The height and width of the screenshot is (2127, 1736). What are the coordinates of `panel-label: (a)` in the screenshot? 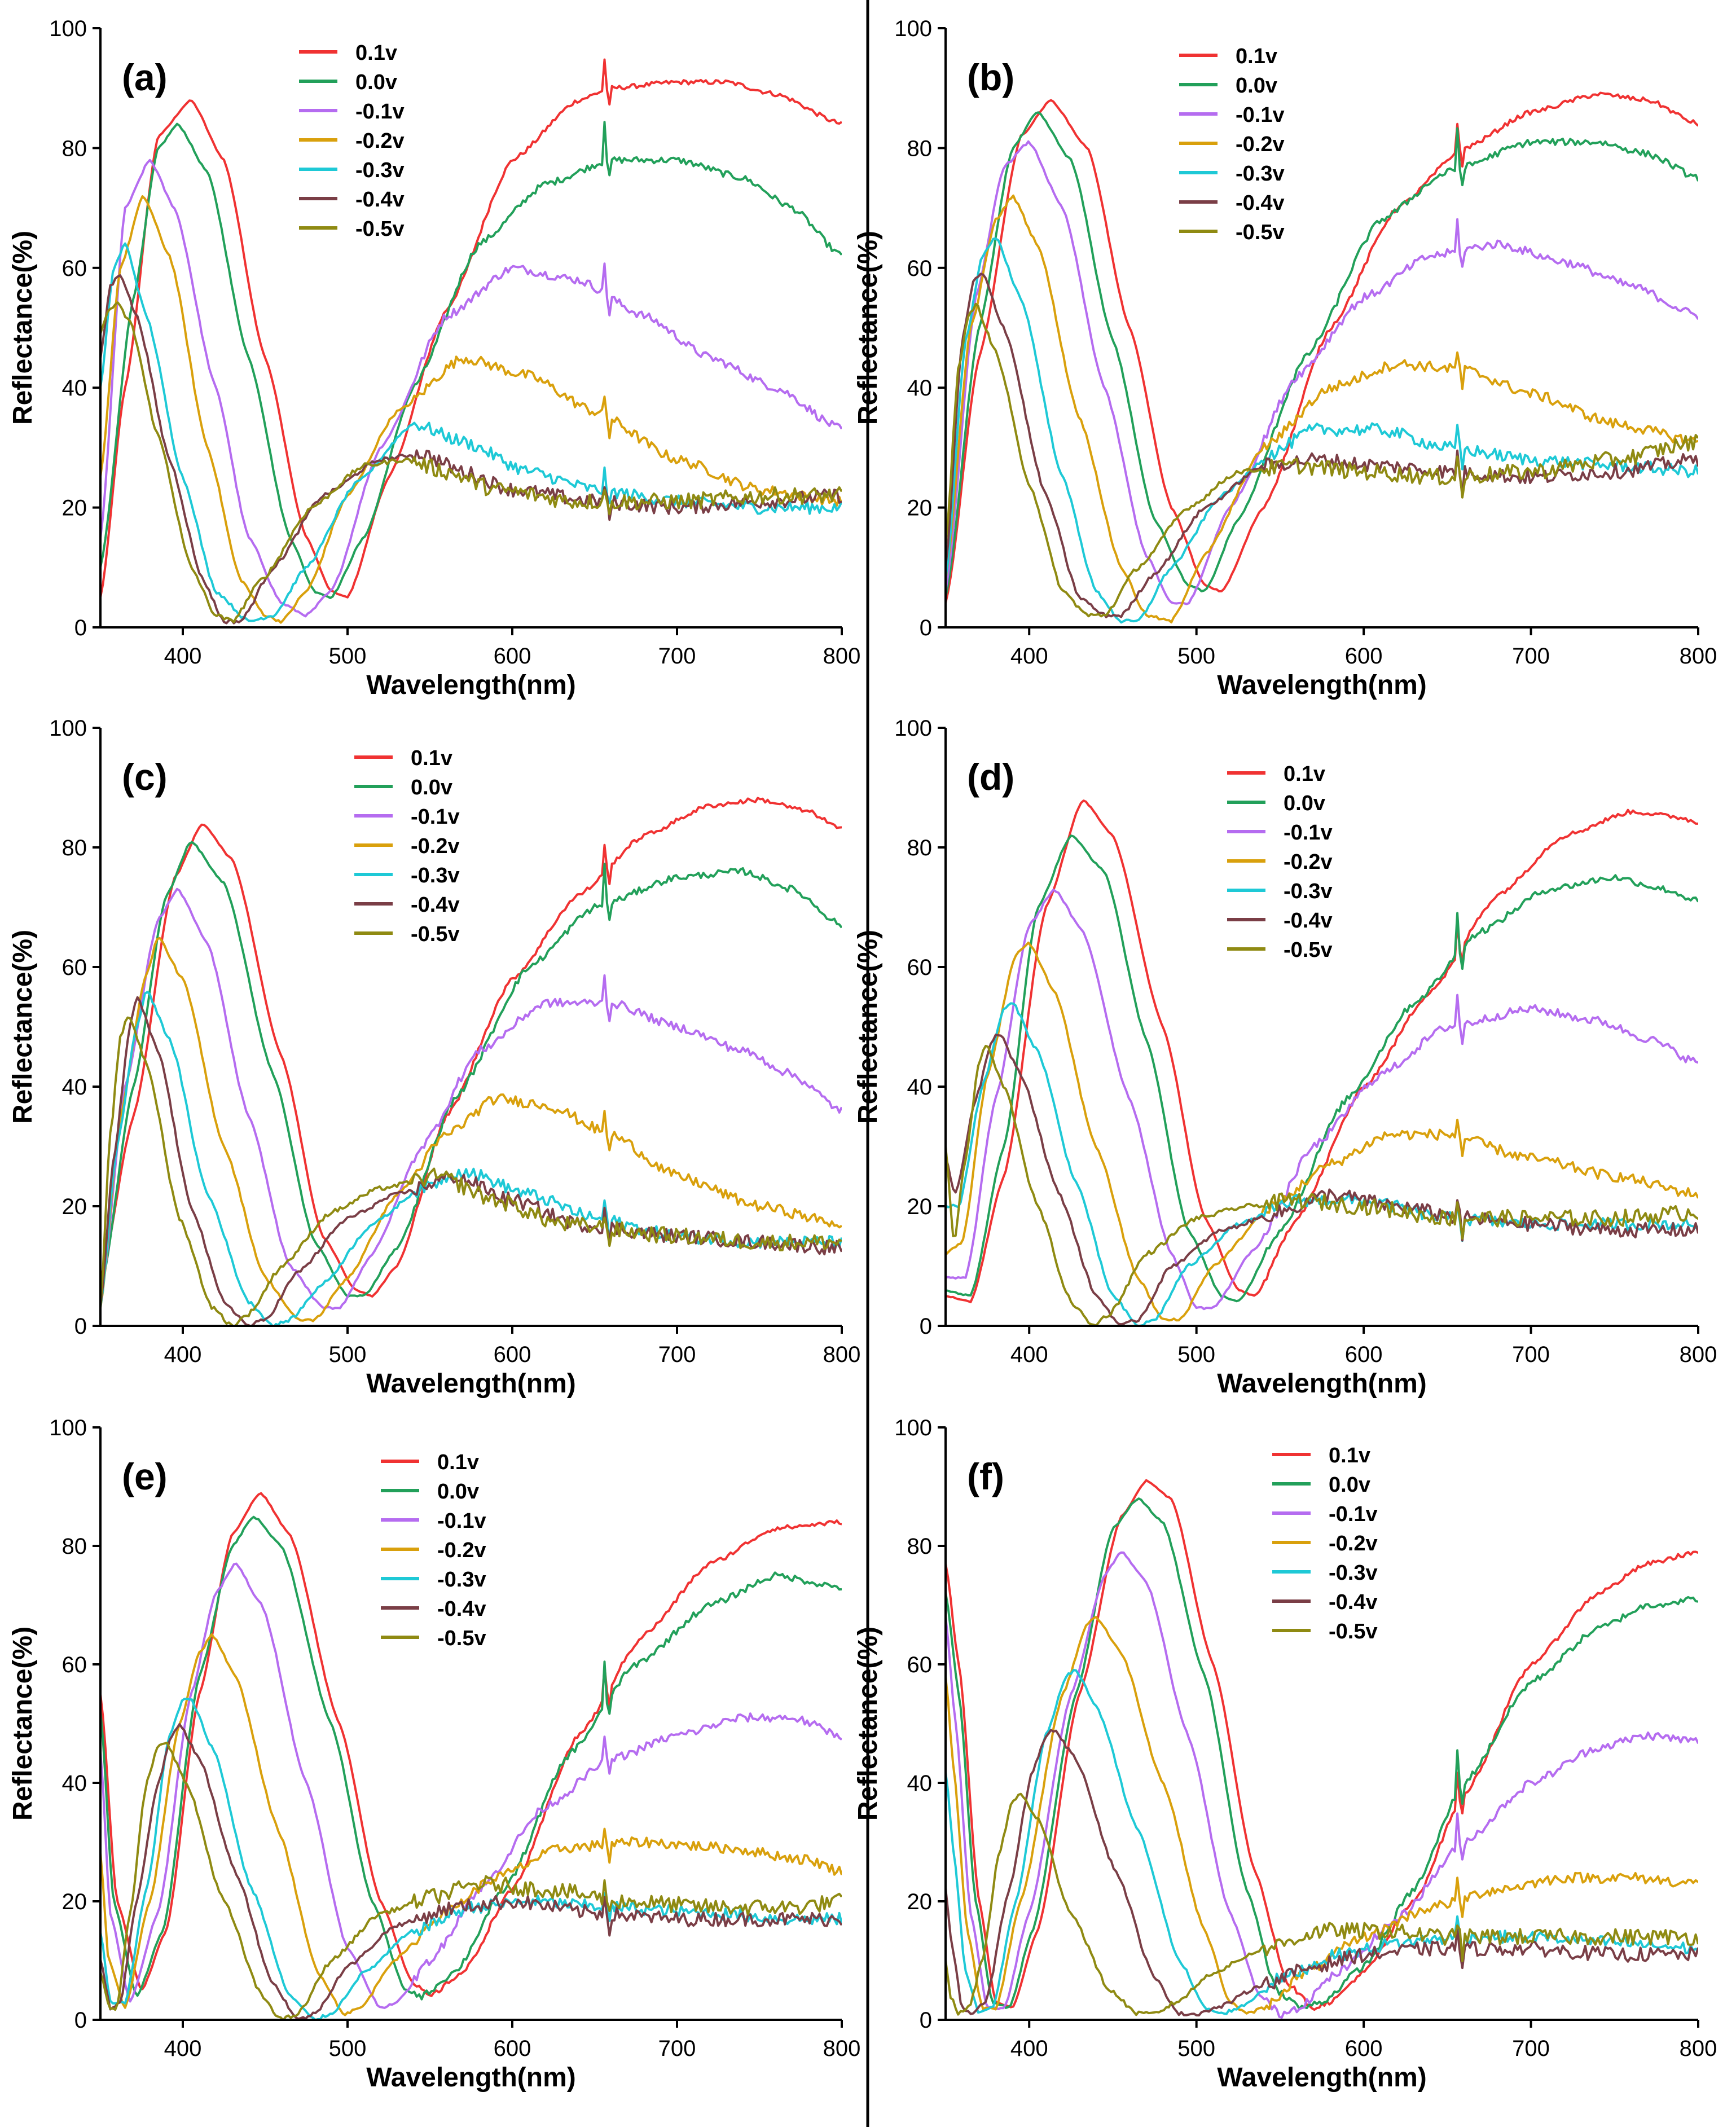 It's located at (145, 77).